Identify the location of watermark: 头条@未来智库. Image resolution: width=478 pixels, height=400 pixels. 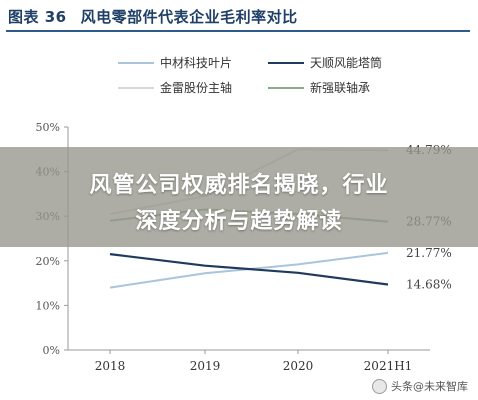
(420, 386).